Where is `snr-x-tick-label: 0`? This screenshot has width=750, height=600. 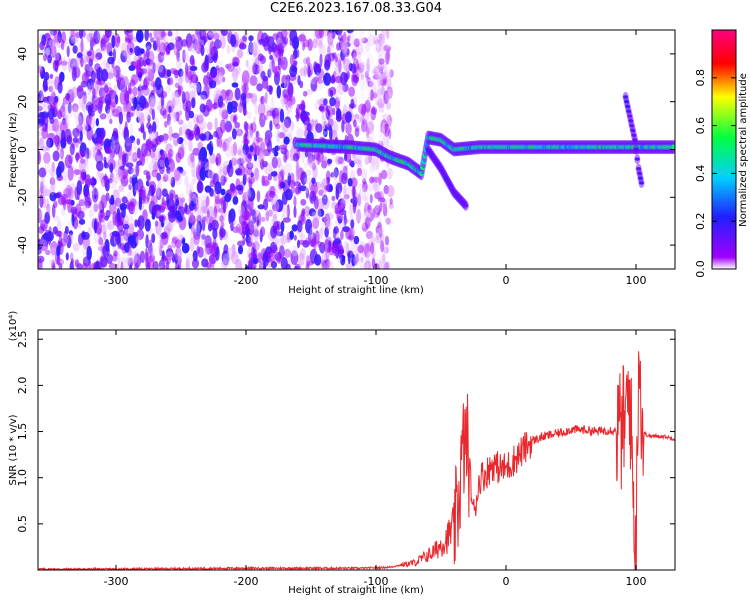 snr-x-tick-label: 0 is located at coordinates (506, 581).